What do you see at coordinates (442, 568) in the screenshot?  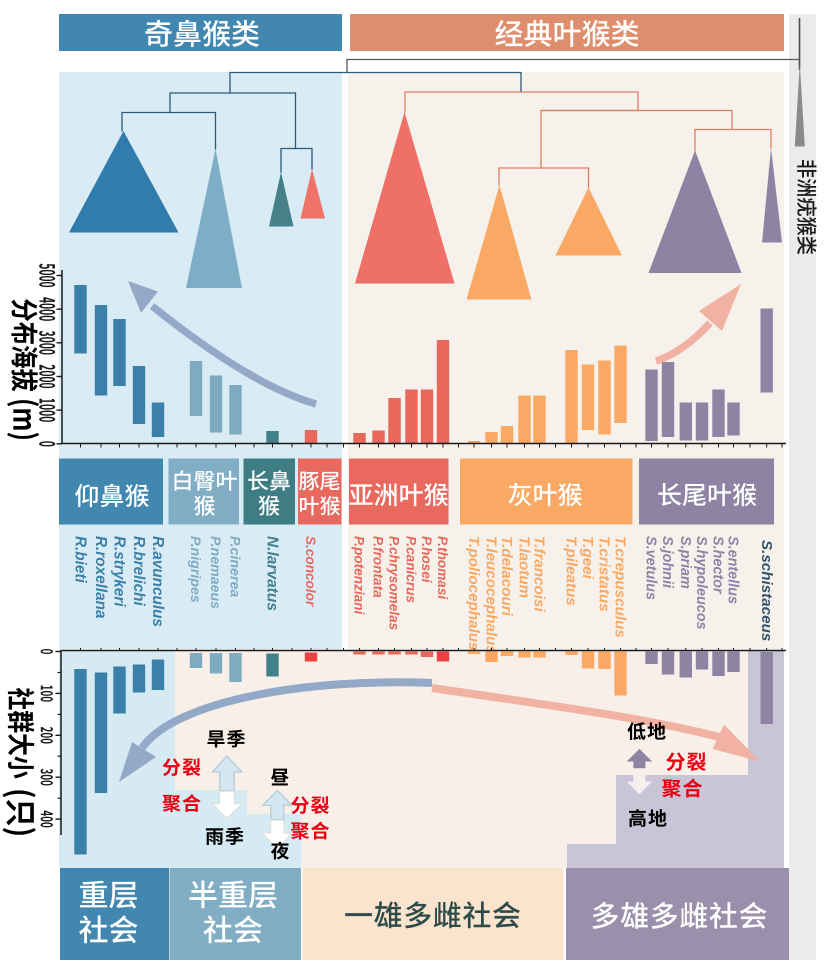 I see `svg-text: P.thomasi` at bounding box center [442, 568].